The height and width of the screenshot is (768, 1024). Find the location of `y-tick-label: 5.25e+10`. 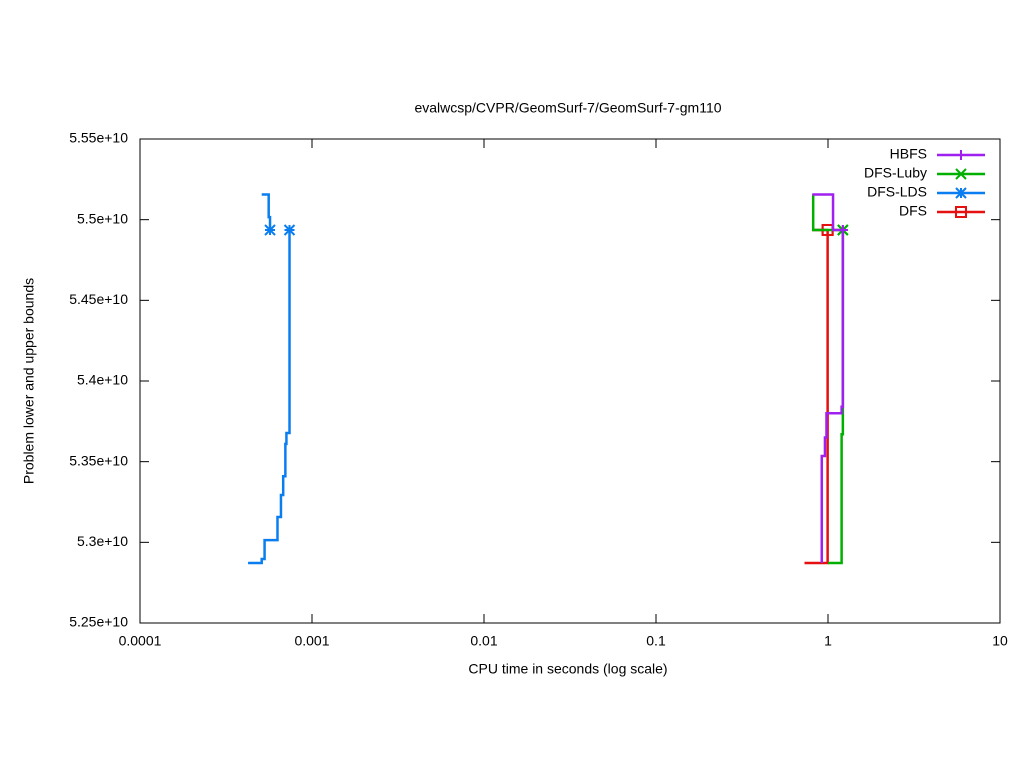

y-tick-label: 5.25e+10 is located at coordinates (98, 622).